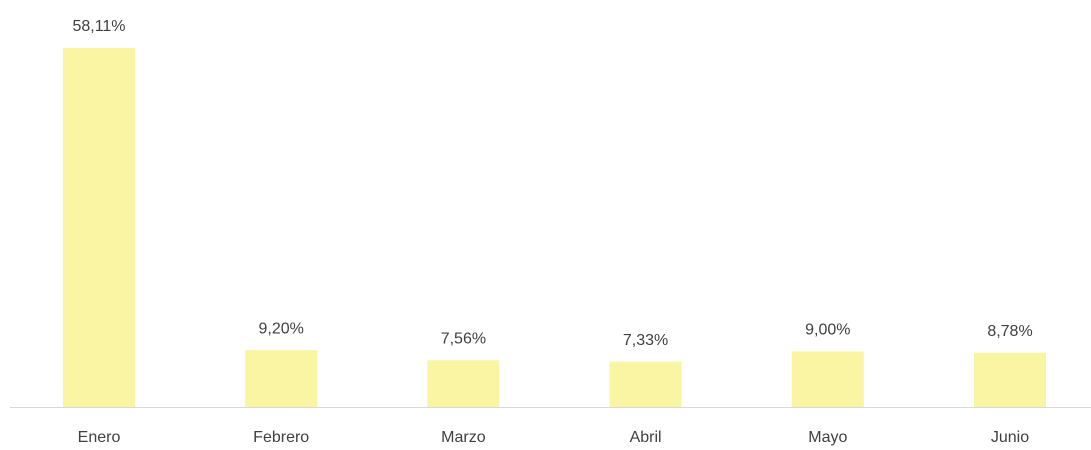 This screenshot has width=1091, height=450. What do you see at coordinates (1009, 331) in the screenshot?
I see `data-label: 8,78%` at bounding box center [1009, 331].